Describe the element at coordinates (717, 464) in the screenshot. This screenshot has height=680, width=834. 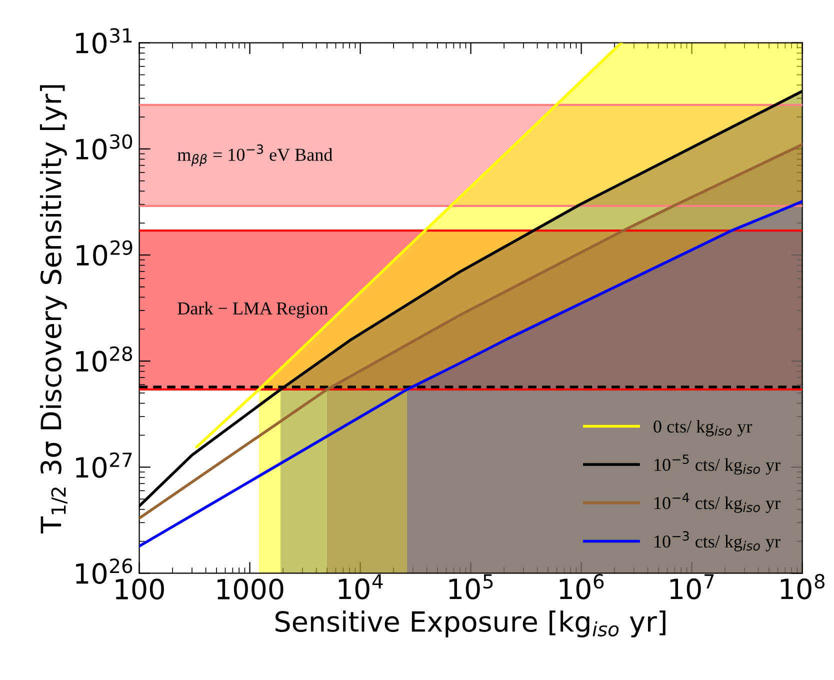
I see `legend-label: 10$^{−5}$ cts/ kg$_{iso}$ yr` at that location.